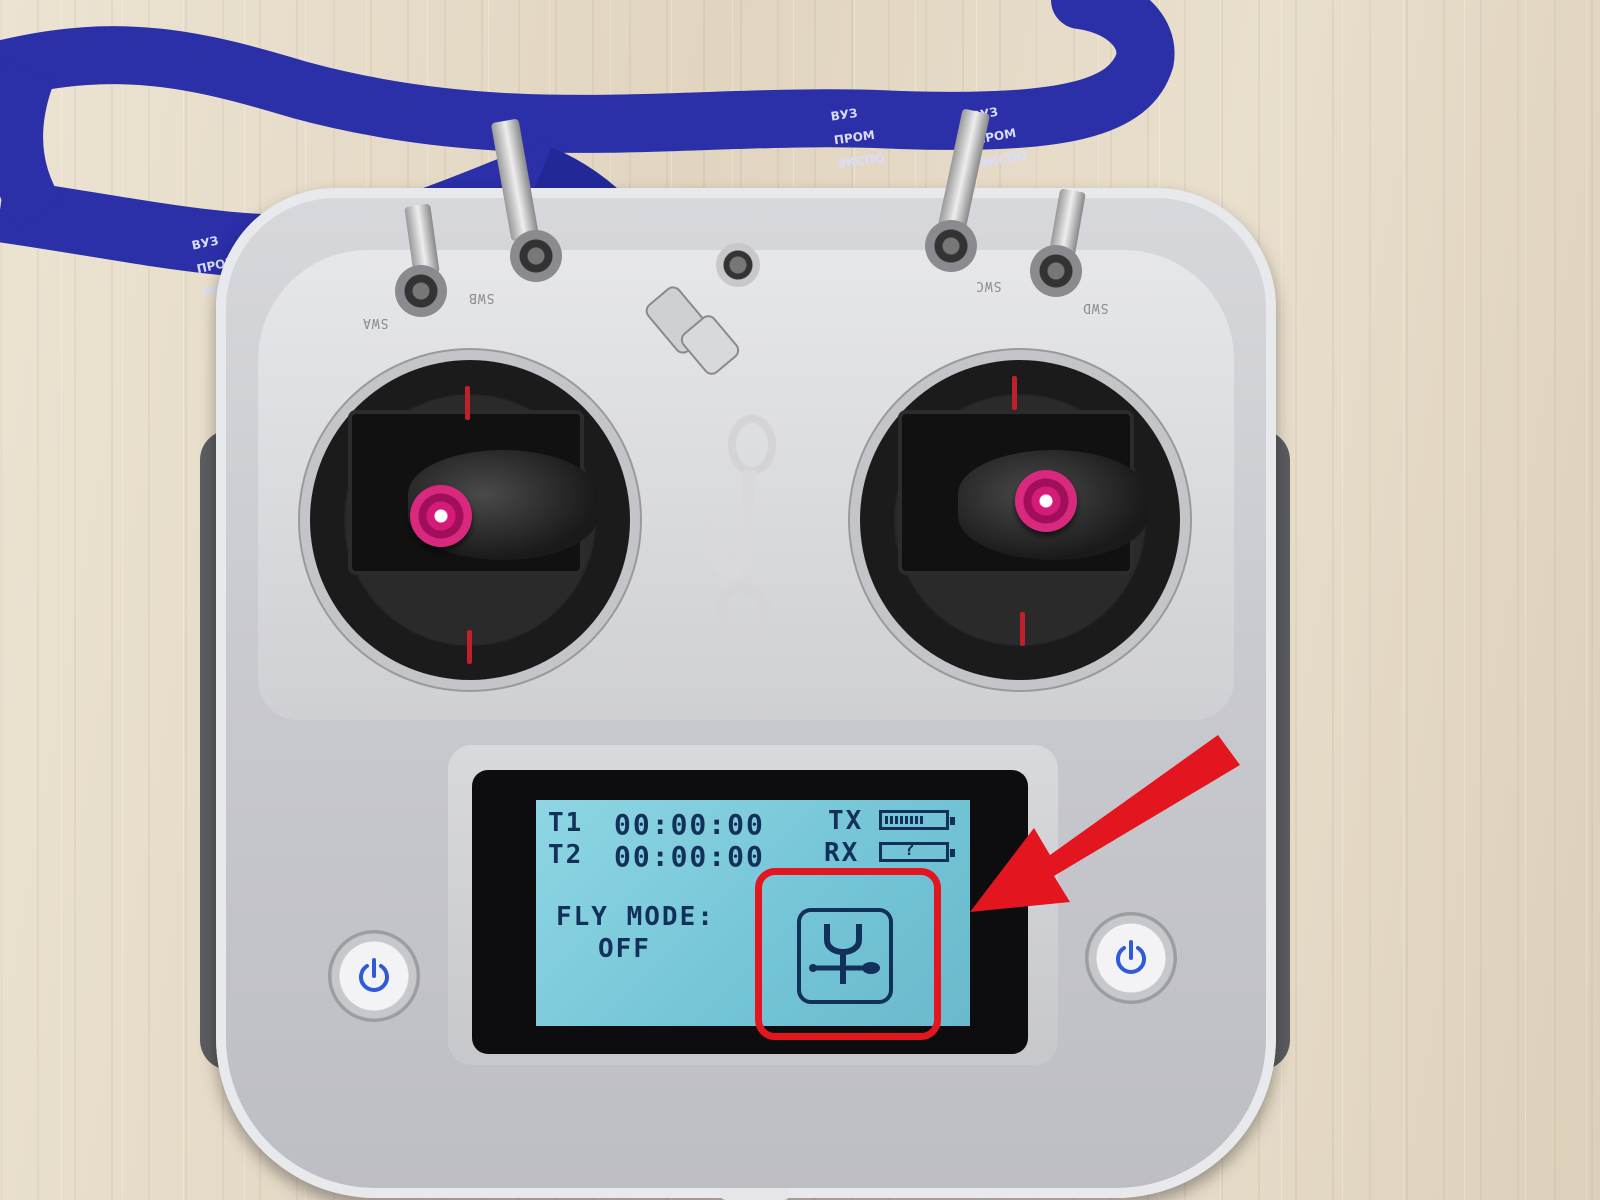 The height and width of the screenshot is (1200, 1600). I want to click on left-stick, so click(441, 516).